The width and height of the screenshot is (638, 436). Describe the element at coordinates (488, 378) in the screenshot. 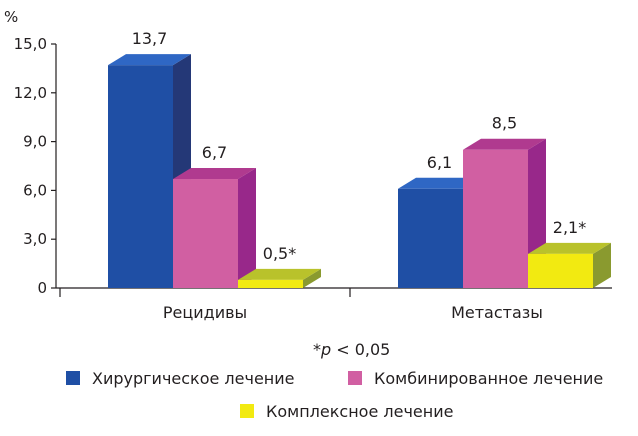

I see `legend-label: Комбинированное лечение` at that location.